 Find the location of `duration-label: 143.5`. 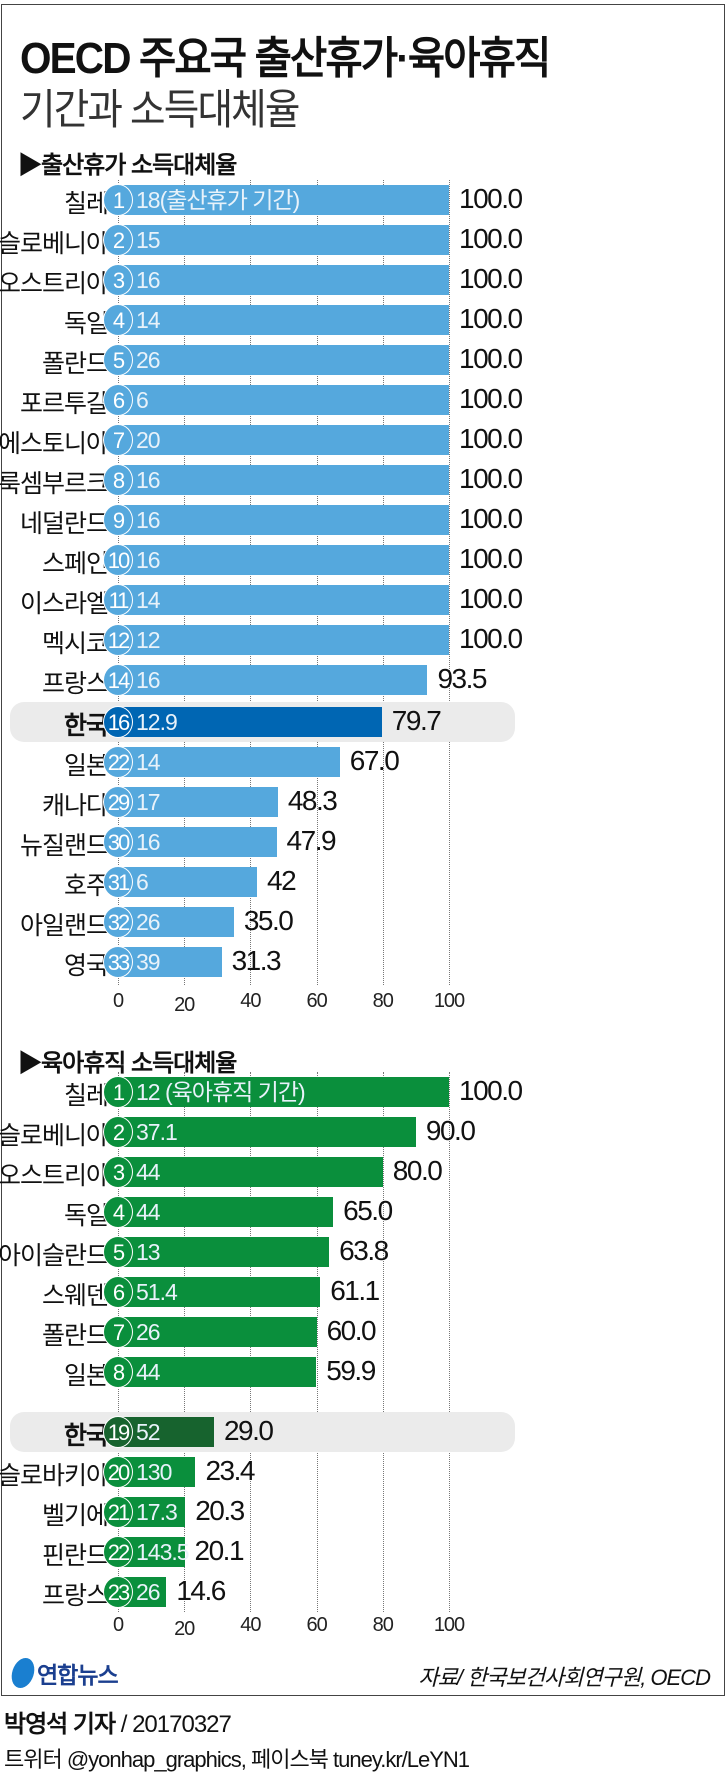

duration-label: 143.5 is located at coordinates (163, 1552).